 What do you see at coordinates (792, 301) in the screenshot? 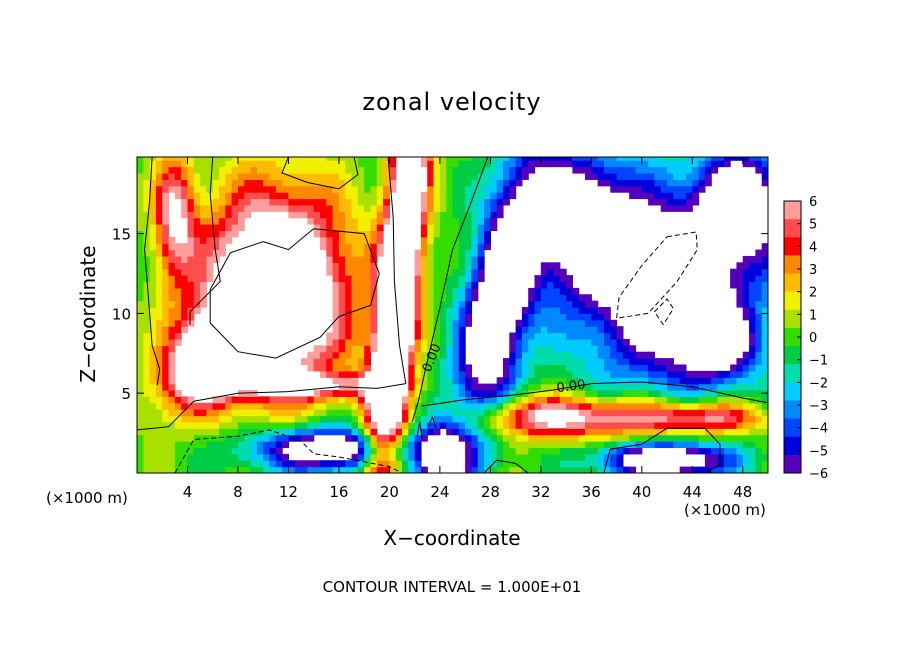
I see `colorbar-swatch` at bounding box center [792, 301].